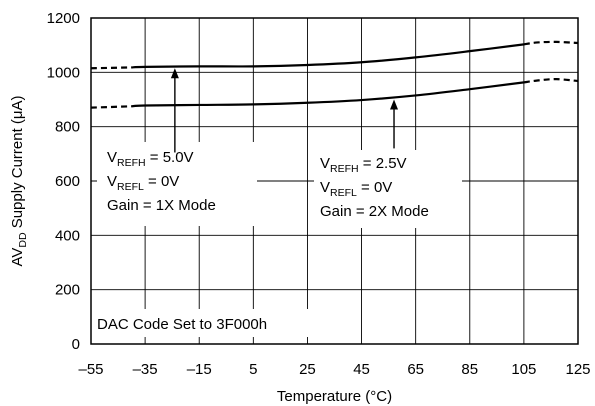 The image size is (595, 406). Describe the element at coordinates (361, 369) in the screenshot. I see `x-tick-label: 45` at that location.